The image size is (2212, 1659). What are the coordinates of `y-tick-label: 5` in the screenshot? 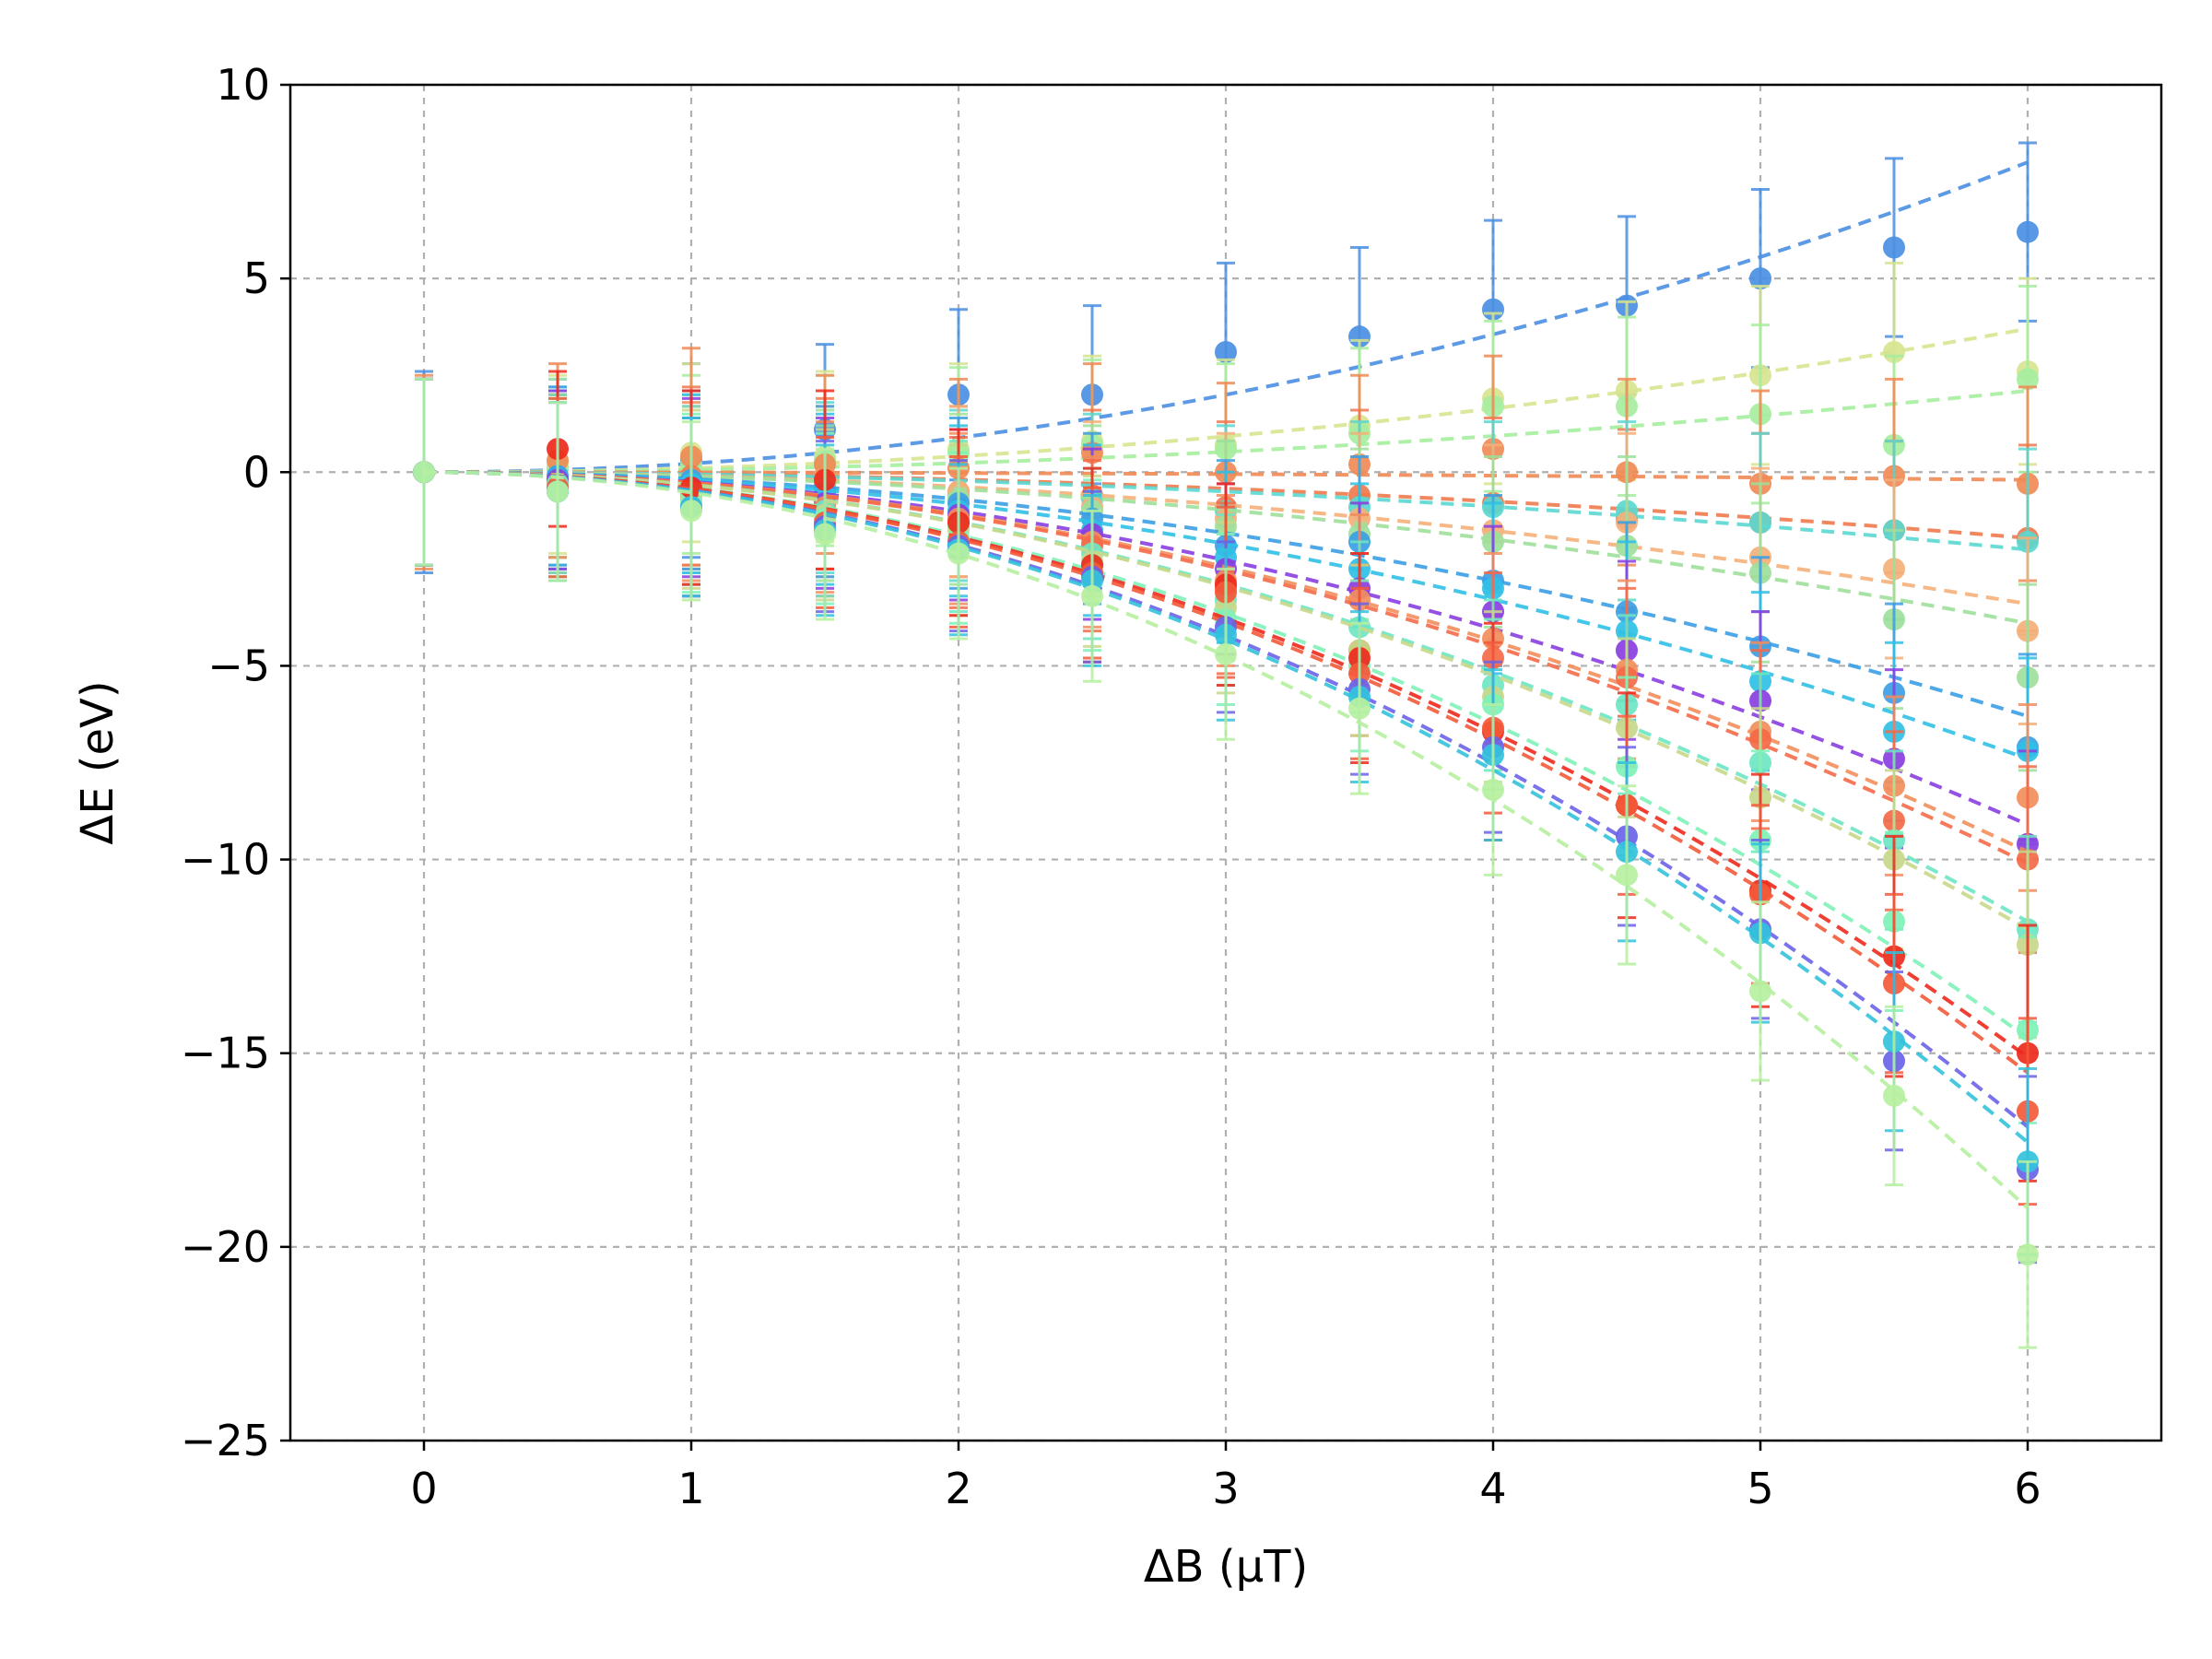 It's located at (256, 278).